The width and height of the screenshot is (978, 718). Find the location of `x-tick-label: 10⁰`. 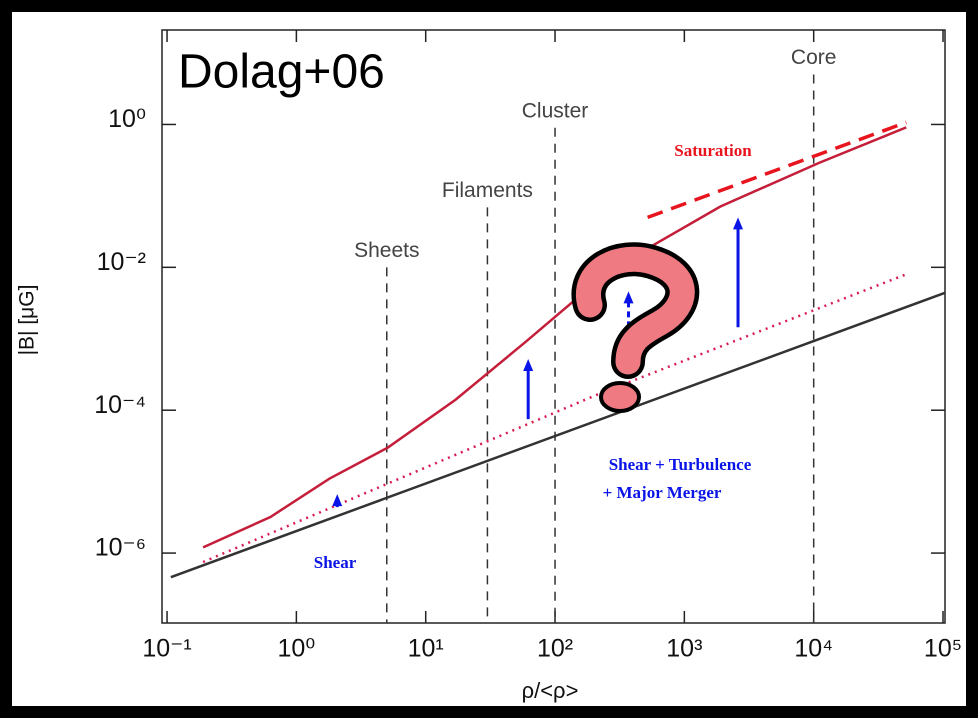

x-tick-label: 10⁰ is located at coordinates (296, 649).